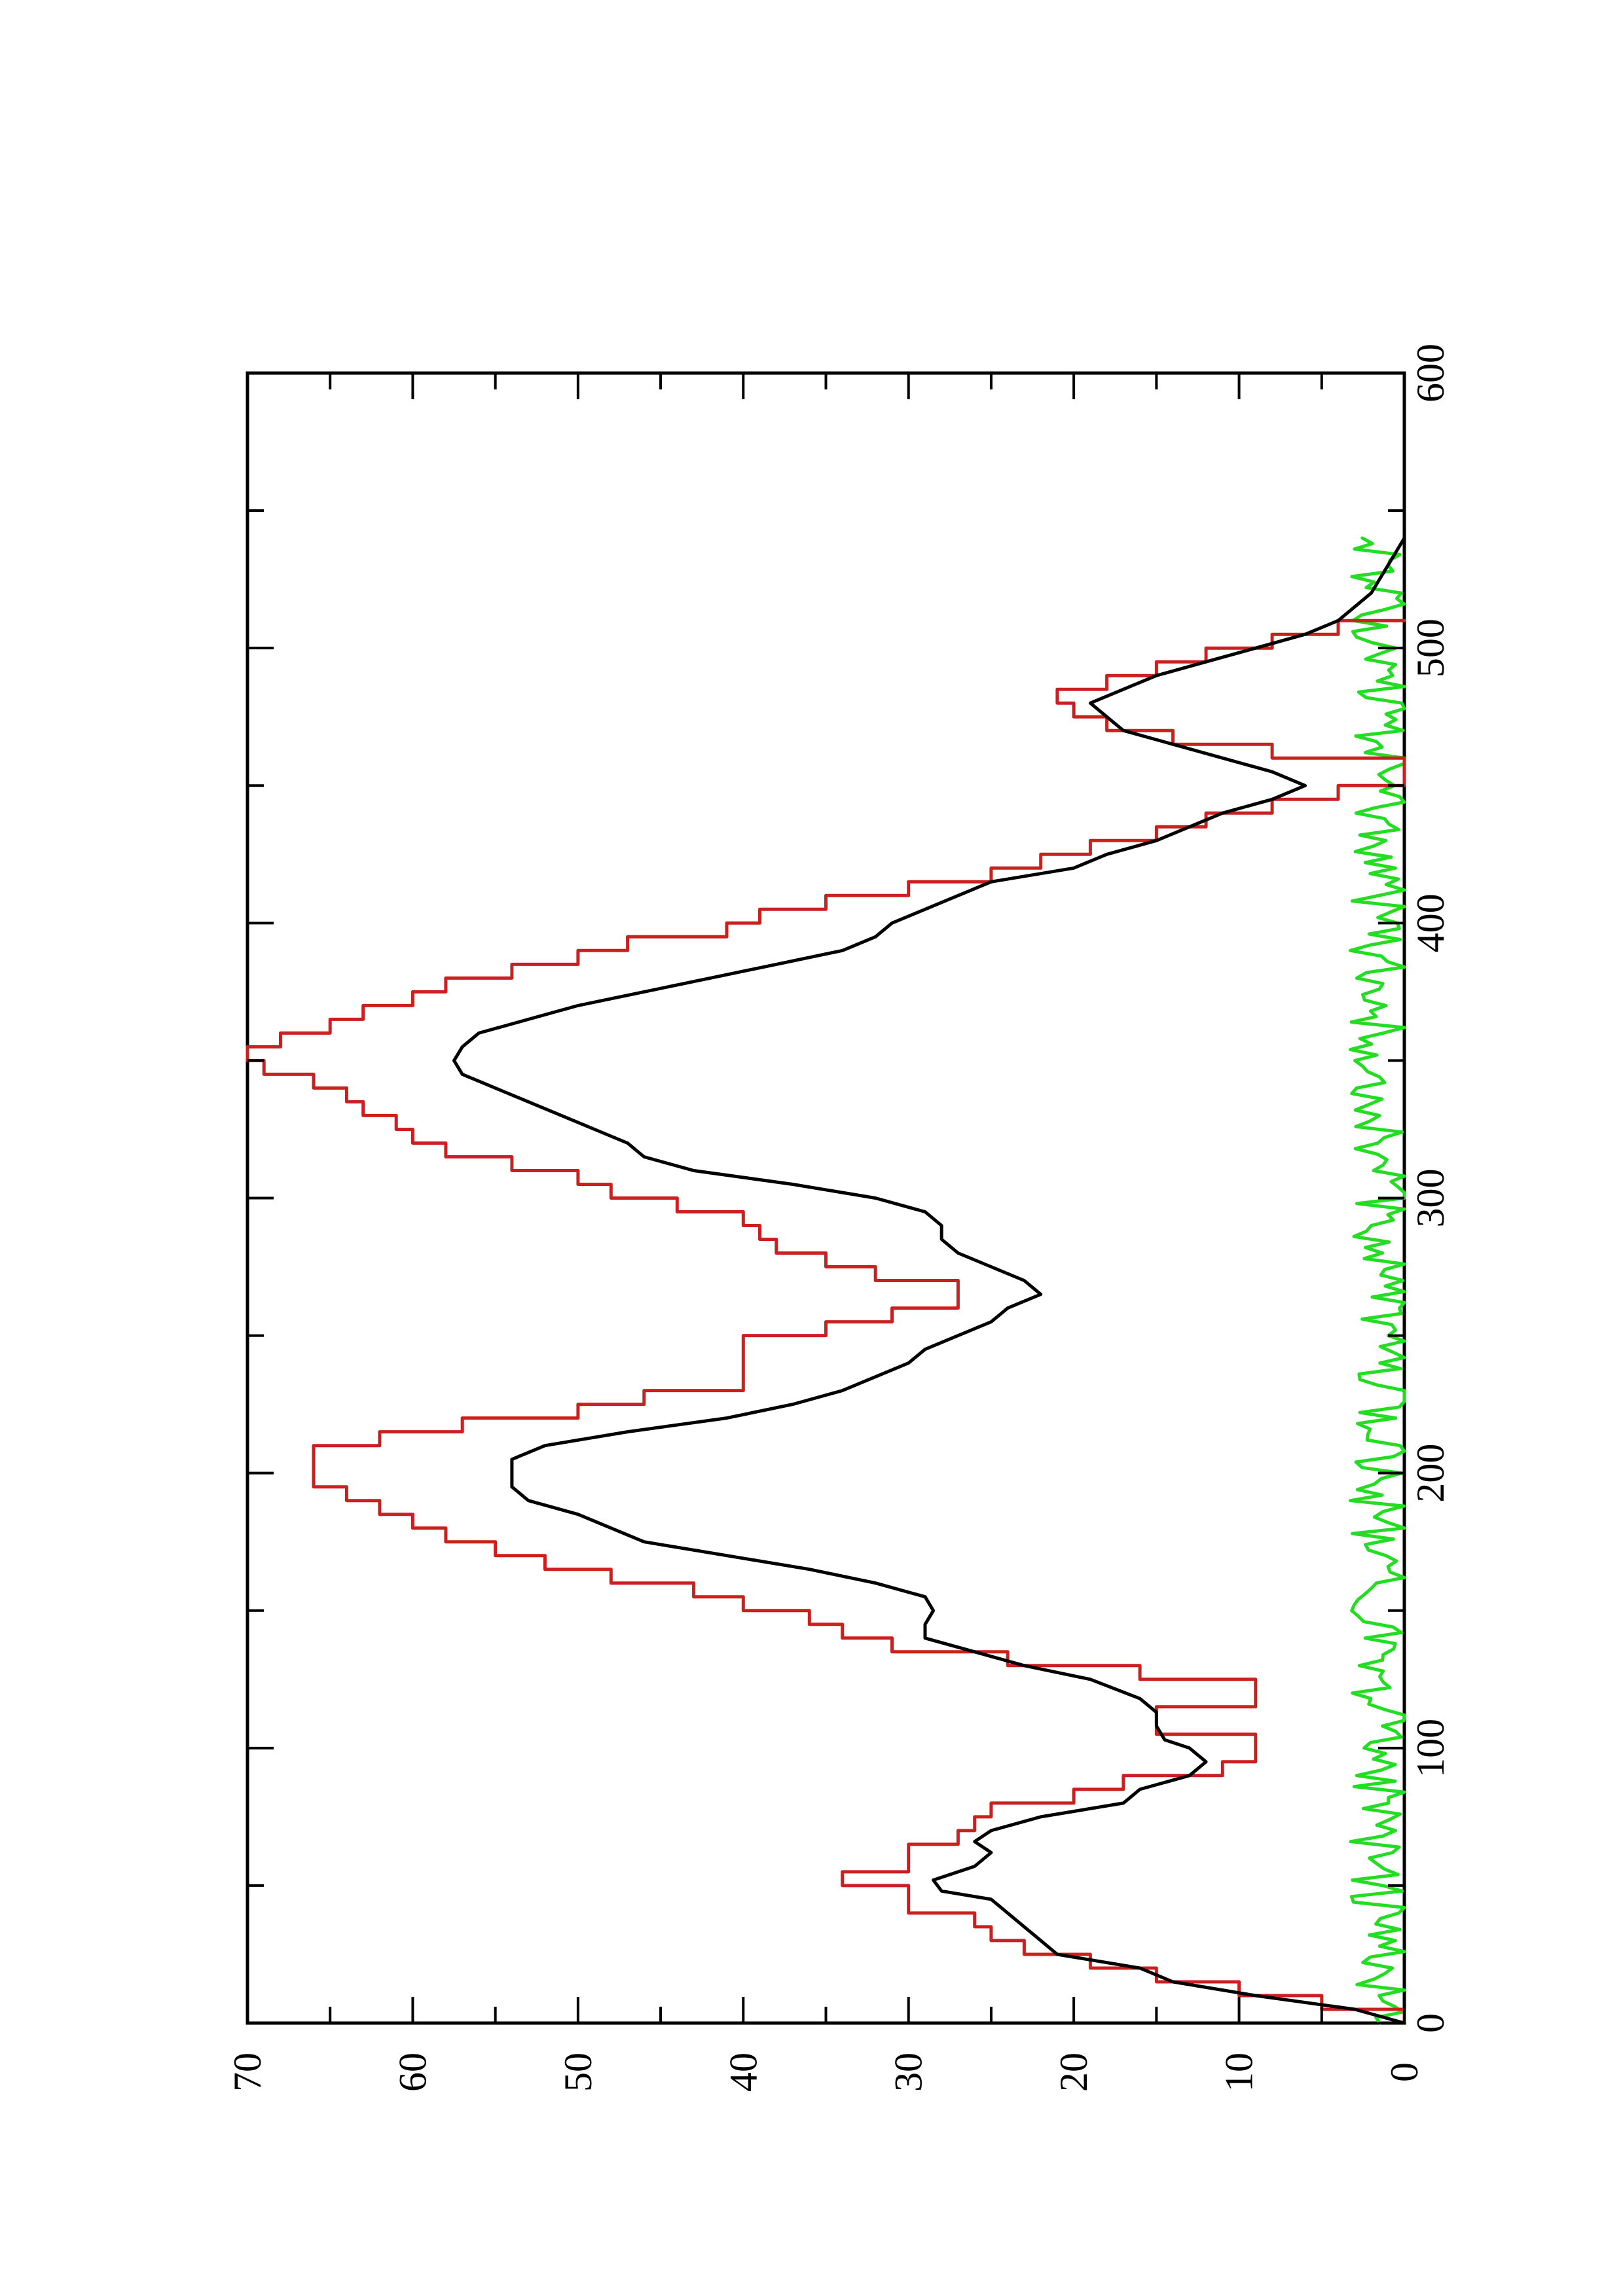 The height and width of the screenshot is (2296, 1623). I want to click on x-tick-label: 300, so click(1430, 1198).